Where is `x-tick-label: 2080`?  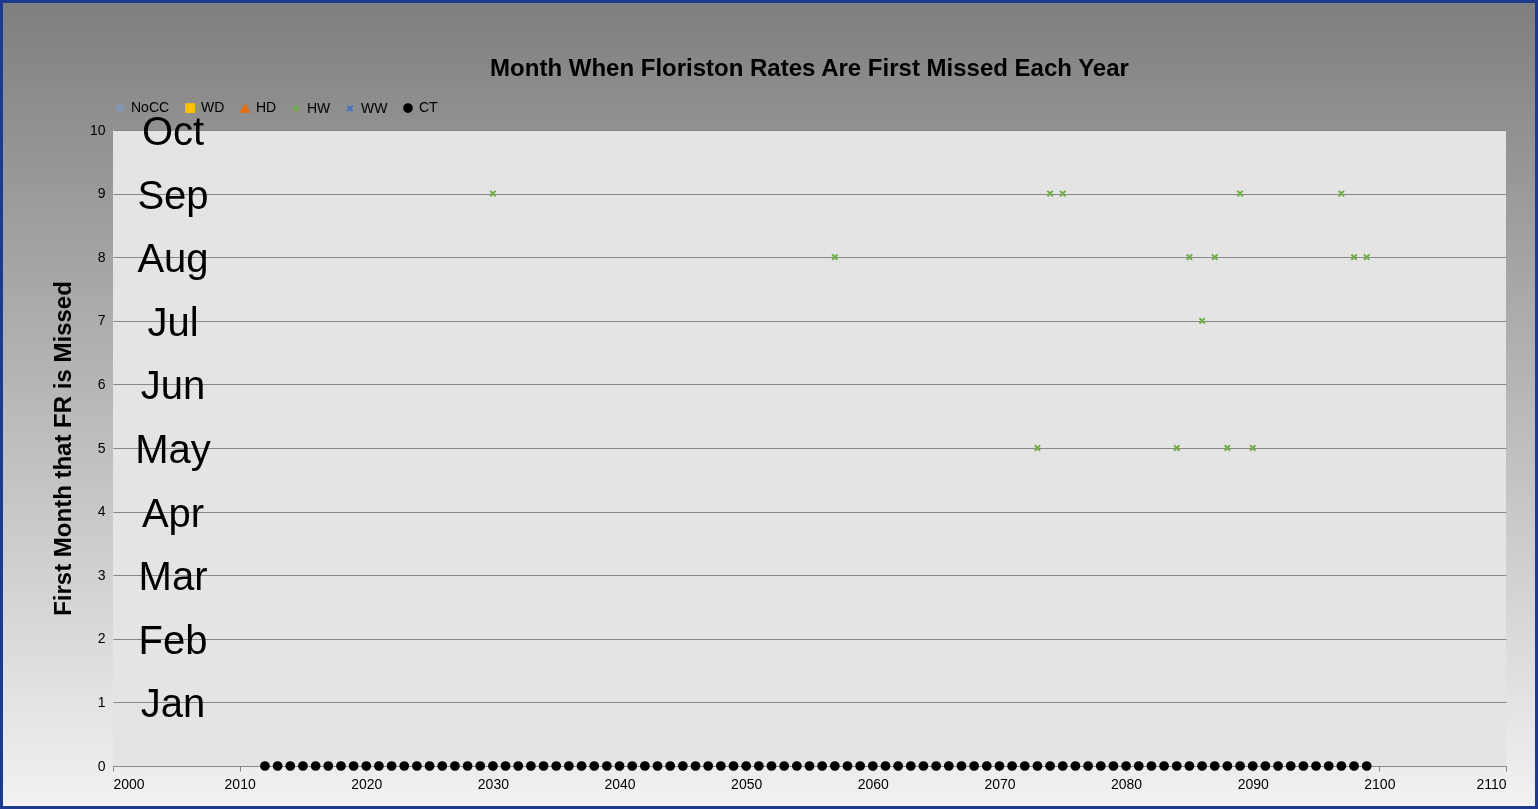
x-tick-label: 2080 is located at coordinates (1127, 783).